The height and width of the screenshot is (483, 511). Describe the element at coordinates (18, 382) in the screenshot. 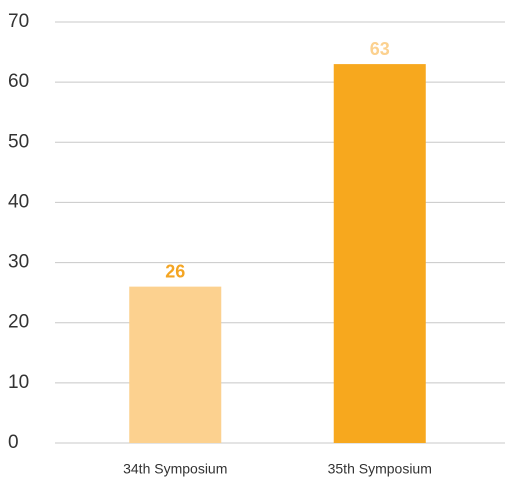

I see `y-tick-label: 10` at that location.